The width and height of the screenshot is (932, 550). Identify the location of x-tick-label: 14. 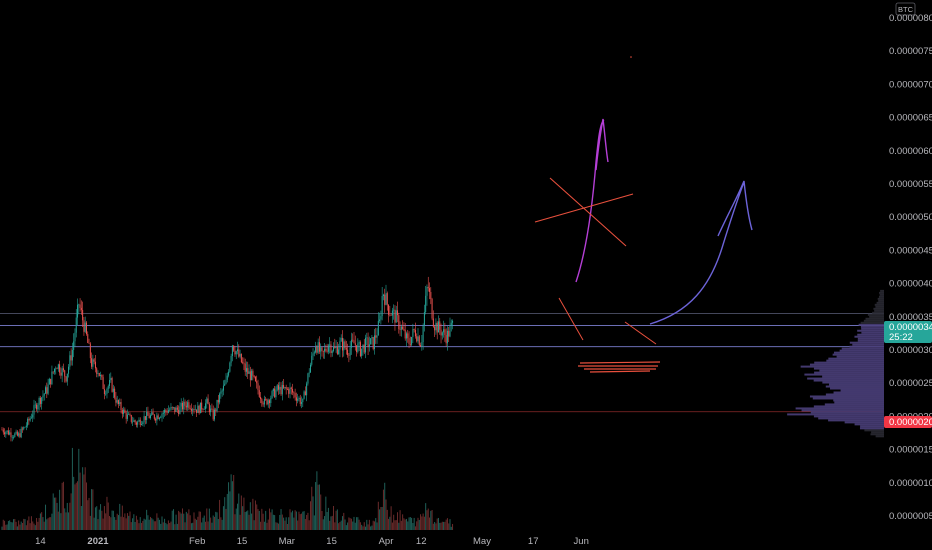
(40, 541).